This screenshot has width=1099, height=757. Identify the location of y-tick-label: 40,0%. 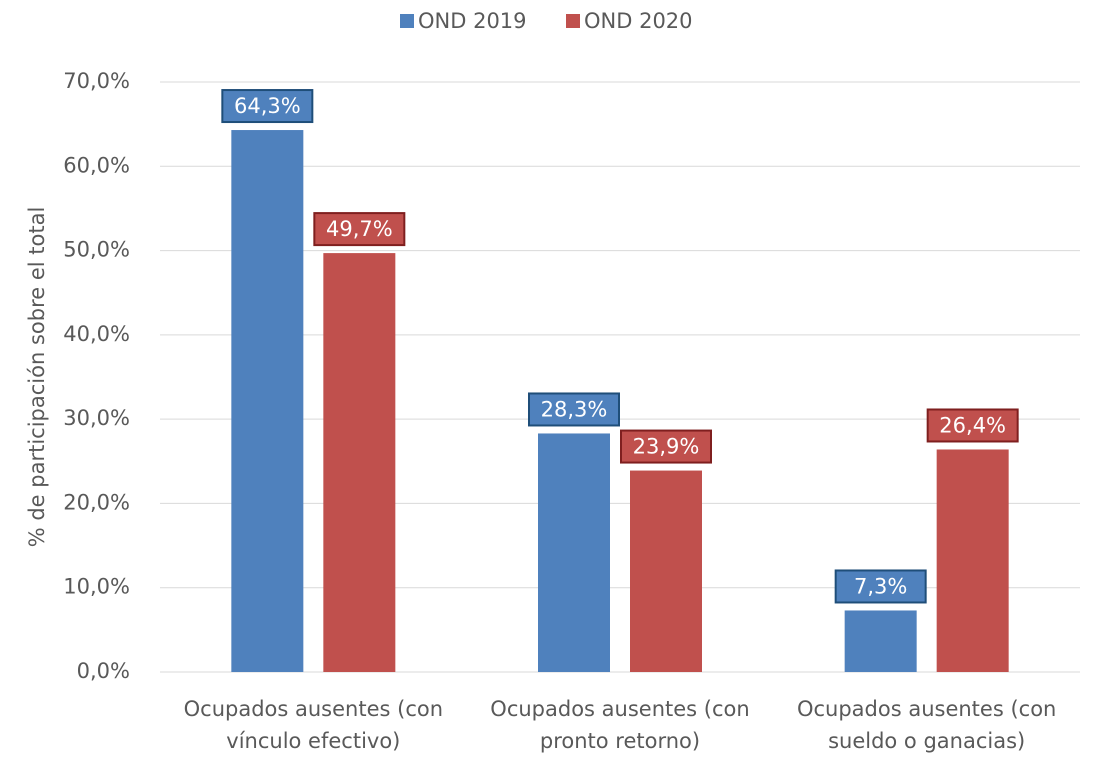
(96, 334).